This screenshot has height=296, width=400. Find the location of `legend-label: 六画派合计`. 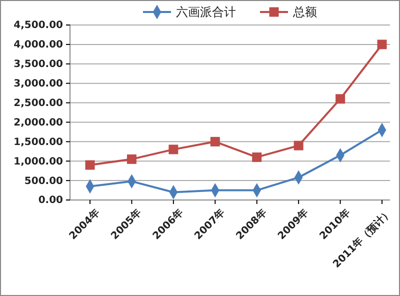

legend-label: 六画派合计 is located at coordinates (206, 12).